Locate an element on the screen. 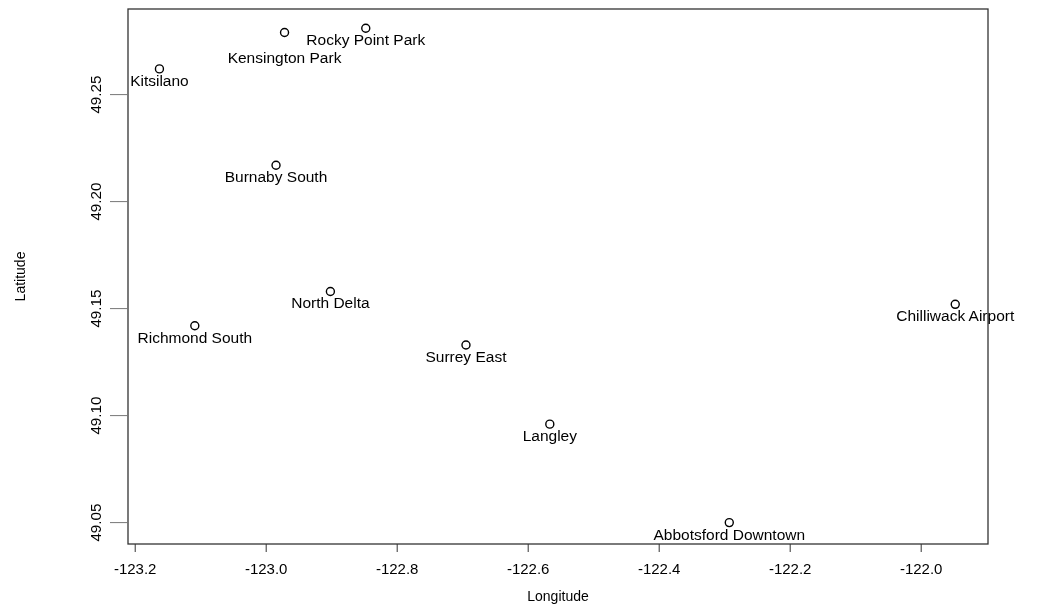 The height and width of the screenshot is (607, 1060). x-tick-label: -122.0 is located at coordinates (921, 568).